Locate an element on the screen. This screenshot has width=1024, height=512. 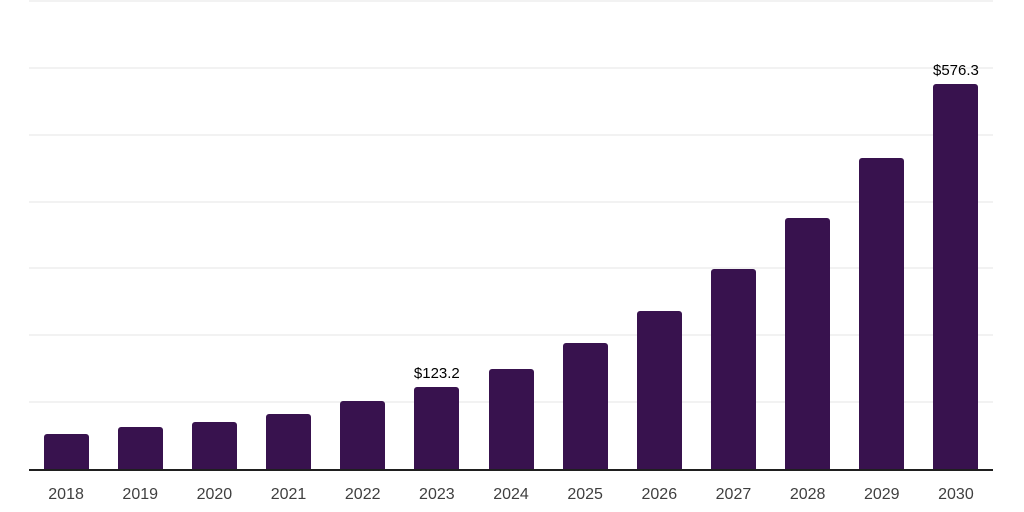
bar-2025 is located at coordinates (585, 405).